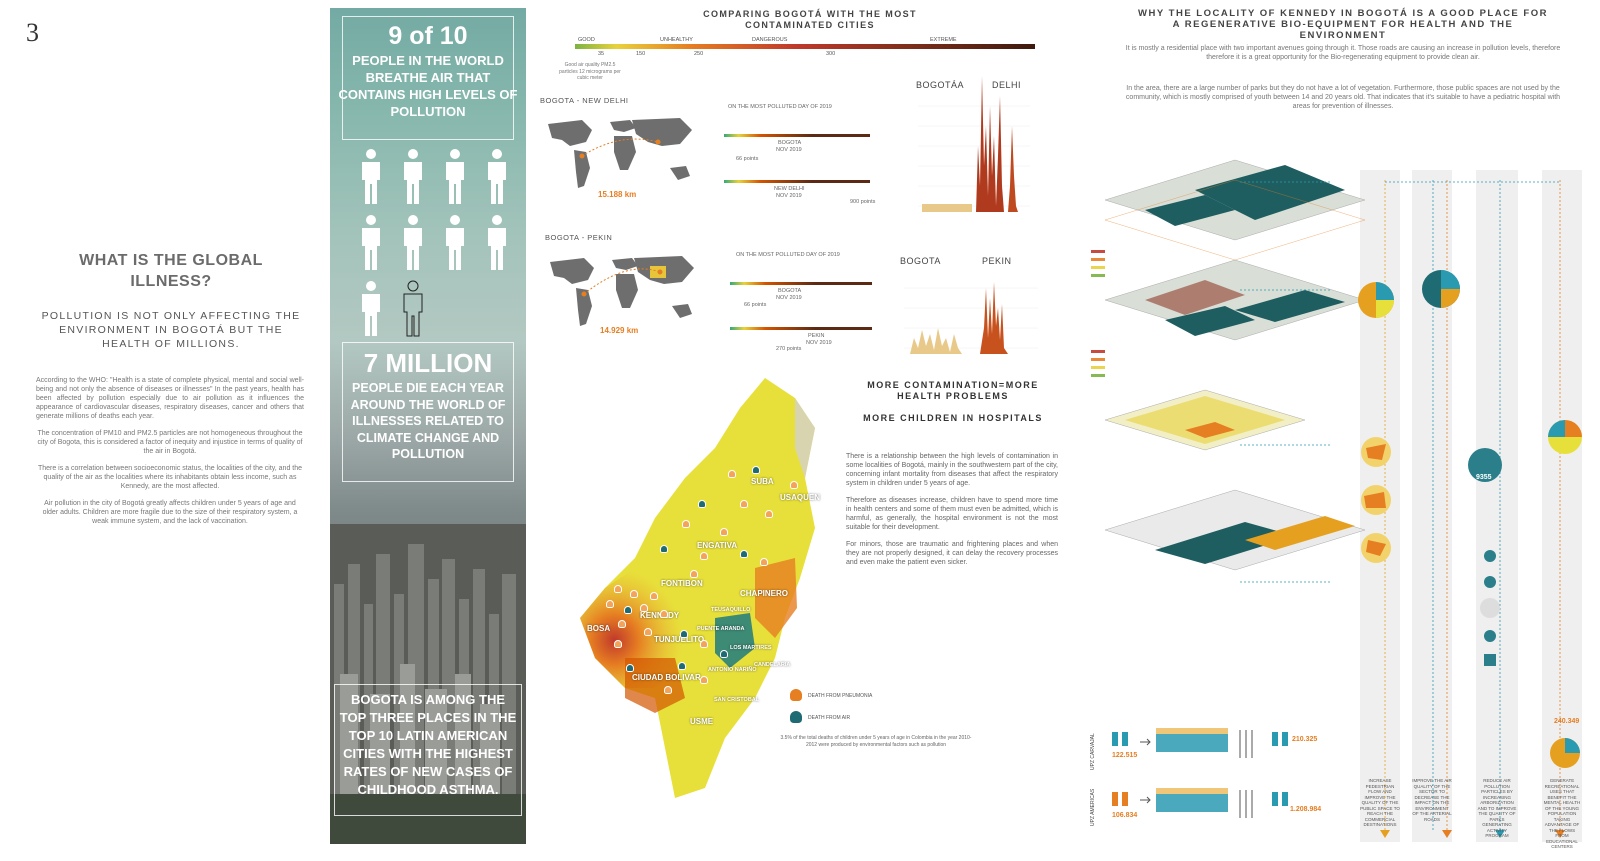 The image size is (1600, 861). Describe the element at coordinates (721, 629) in the screenshot. I see `map-label-puente-aranda: PUENTE ARANDA` at that location.